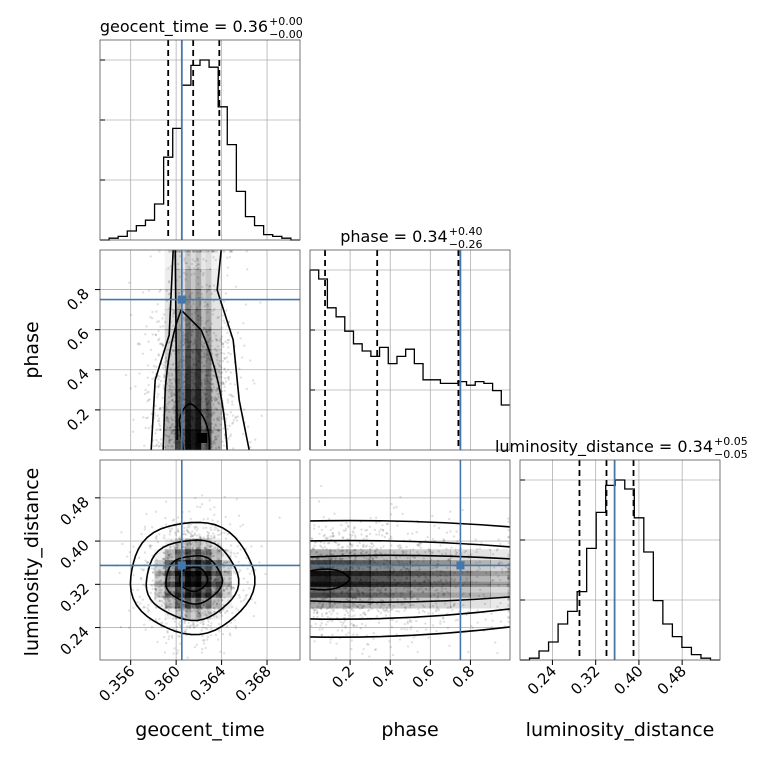 The image size is (760, 760). I want to click on scatter-geocent_time-vs-luminosity_distance-truth-marker, so click(181, 565).